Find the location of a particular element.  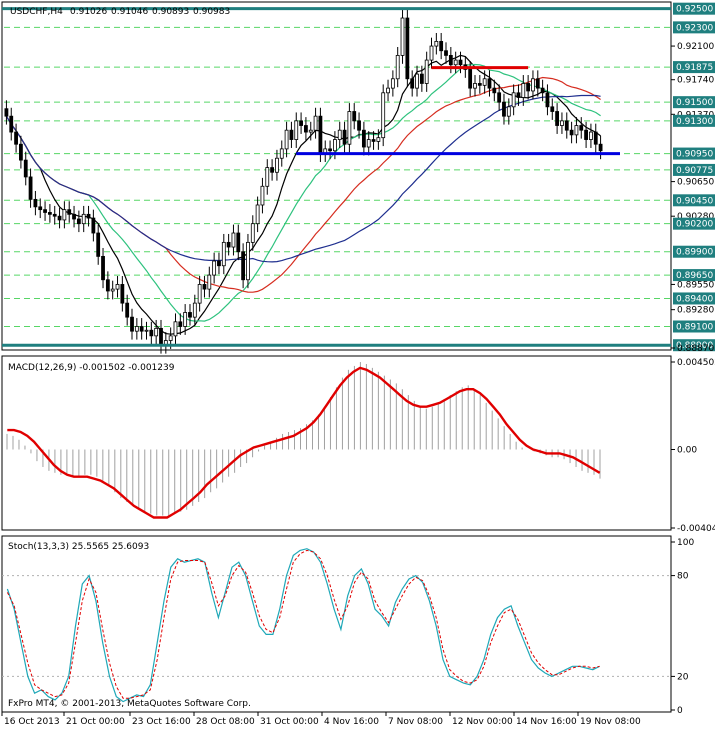

stoch-label: Stoch(13,3,3) 25.5565 25.6093 is located at coordinates (78, 547).